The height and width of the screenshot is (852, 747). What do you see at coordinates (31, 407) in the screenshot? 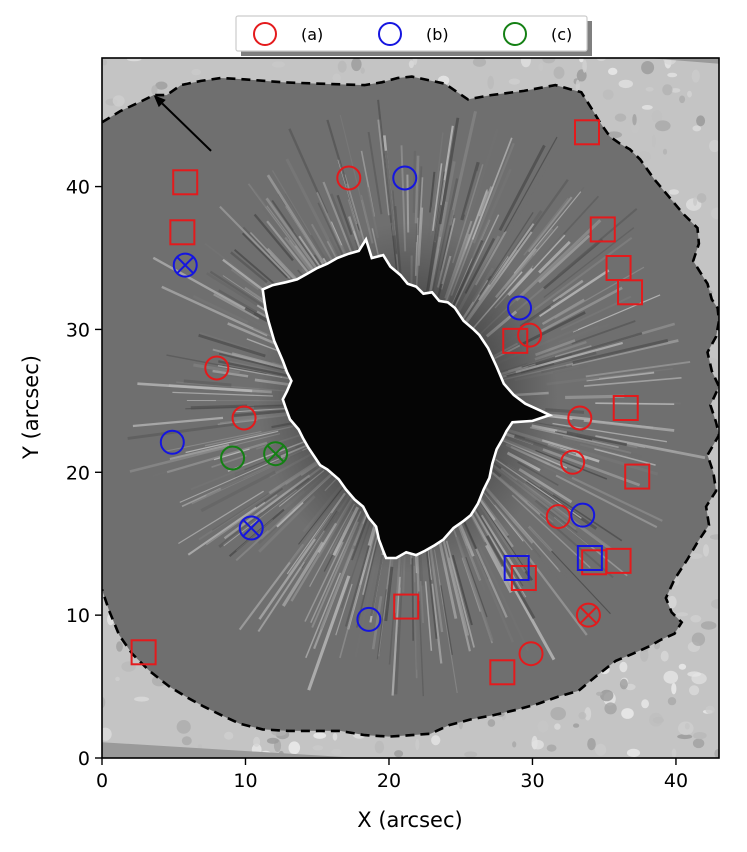
I see `y-axis-label: Y (arcsec)` at bounding box center [31, 407].